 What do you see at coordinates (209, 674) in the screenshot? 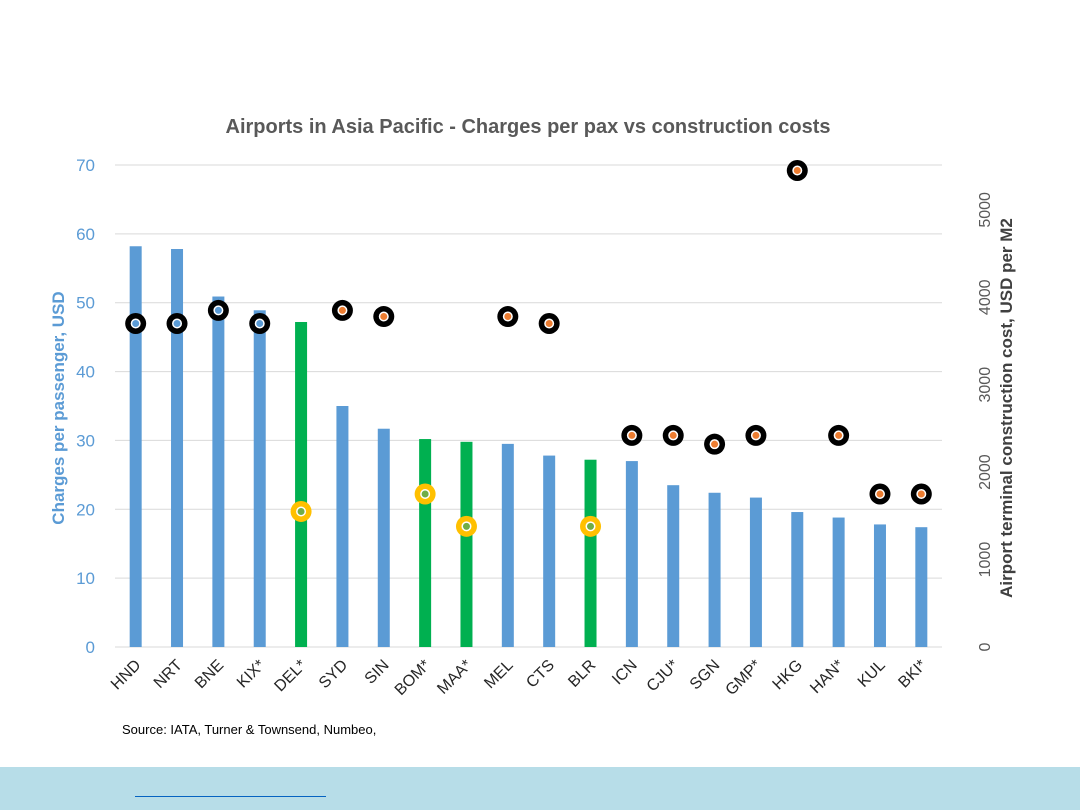
I see `category-label: BNE` at bounding box center [209, 674].